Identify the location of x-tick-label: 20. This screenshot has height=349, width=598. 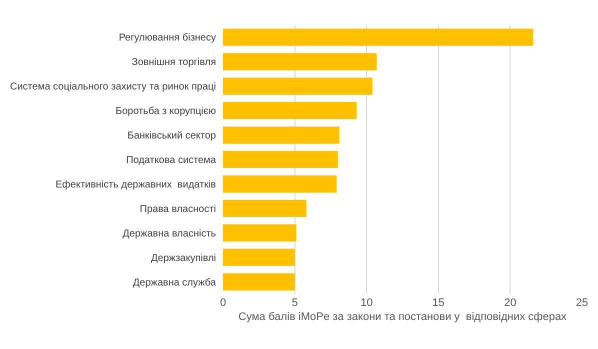
(510, 303).